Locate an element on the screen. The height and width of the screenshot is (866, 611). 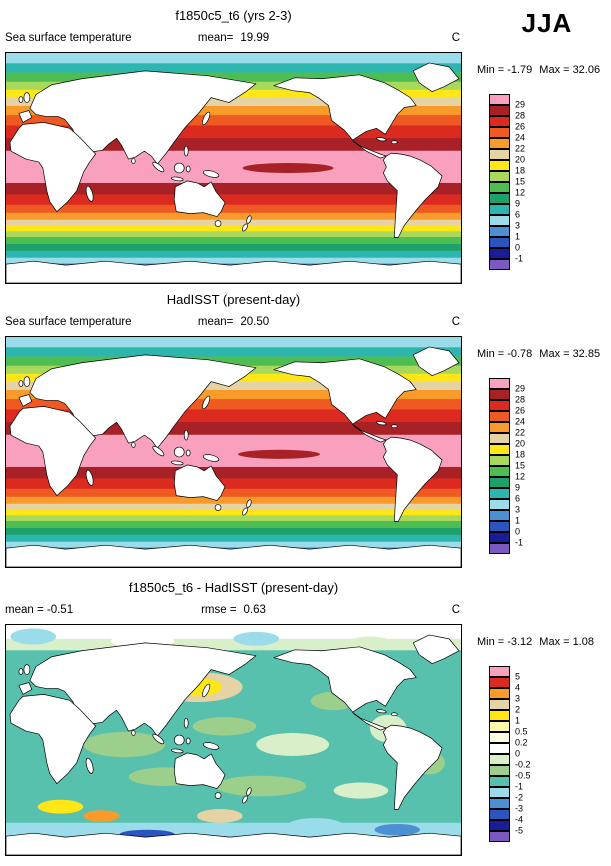
colorbar-obs: 29 28 26 24 22 20 18 15 12 9 6 3 1 0 -1 is located at coordinates (524, 466).